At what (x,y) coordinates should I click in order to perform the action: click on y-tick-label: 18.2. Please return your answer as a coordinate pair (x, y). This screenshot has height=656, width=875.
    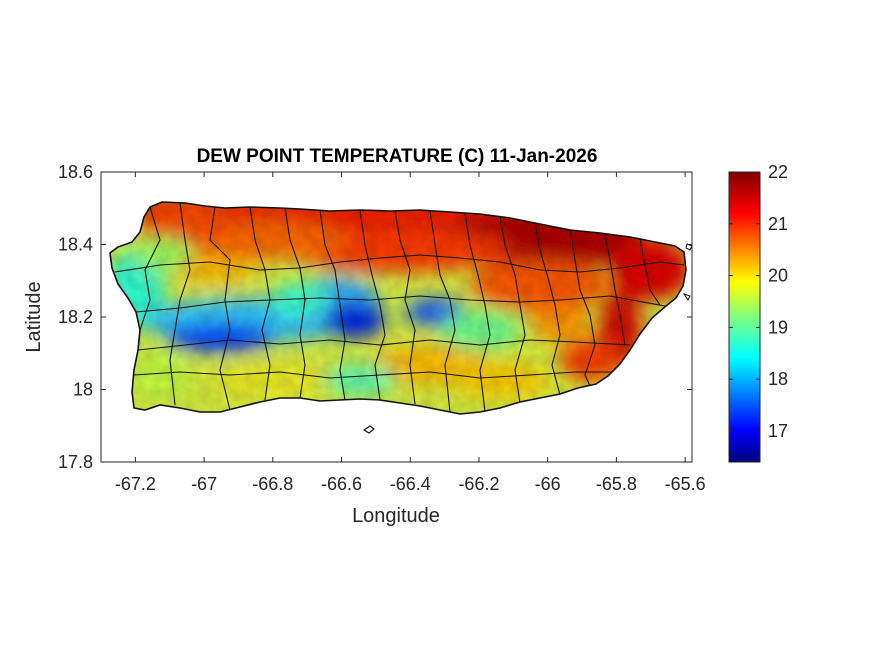
    Looking at the image, I should click on (75, 317).